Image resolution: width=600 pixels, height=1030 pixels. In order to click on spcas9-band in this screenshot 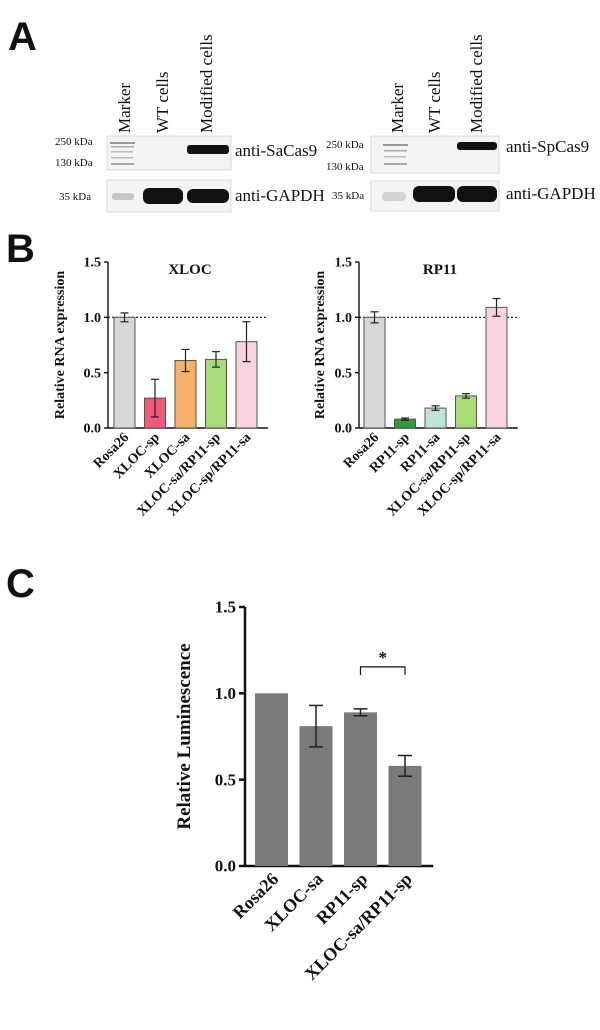, I will do `click(477, 146)`.